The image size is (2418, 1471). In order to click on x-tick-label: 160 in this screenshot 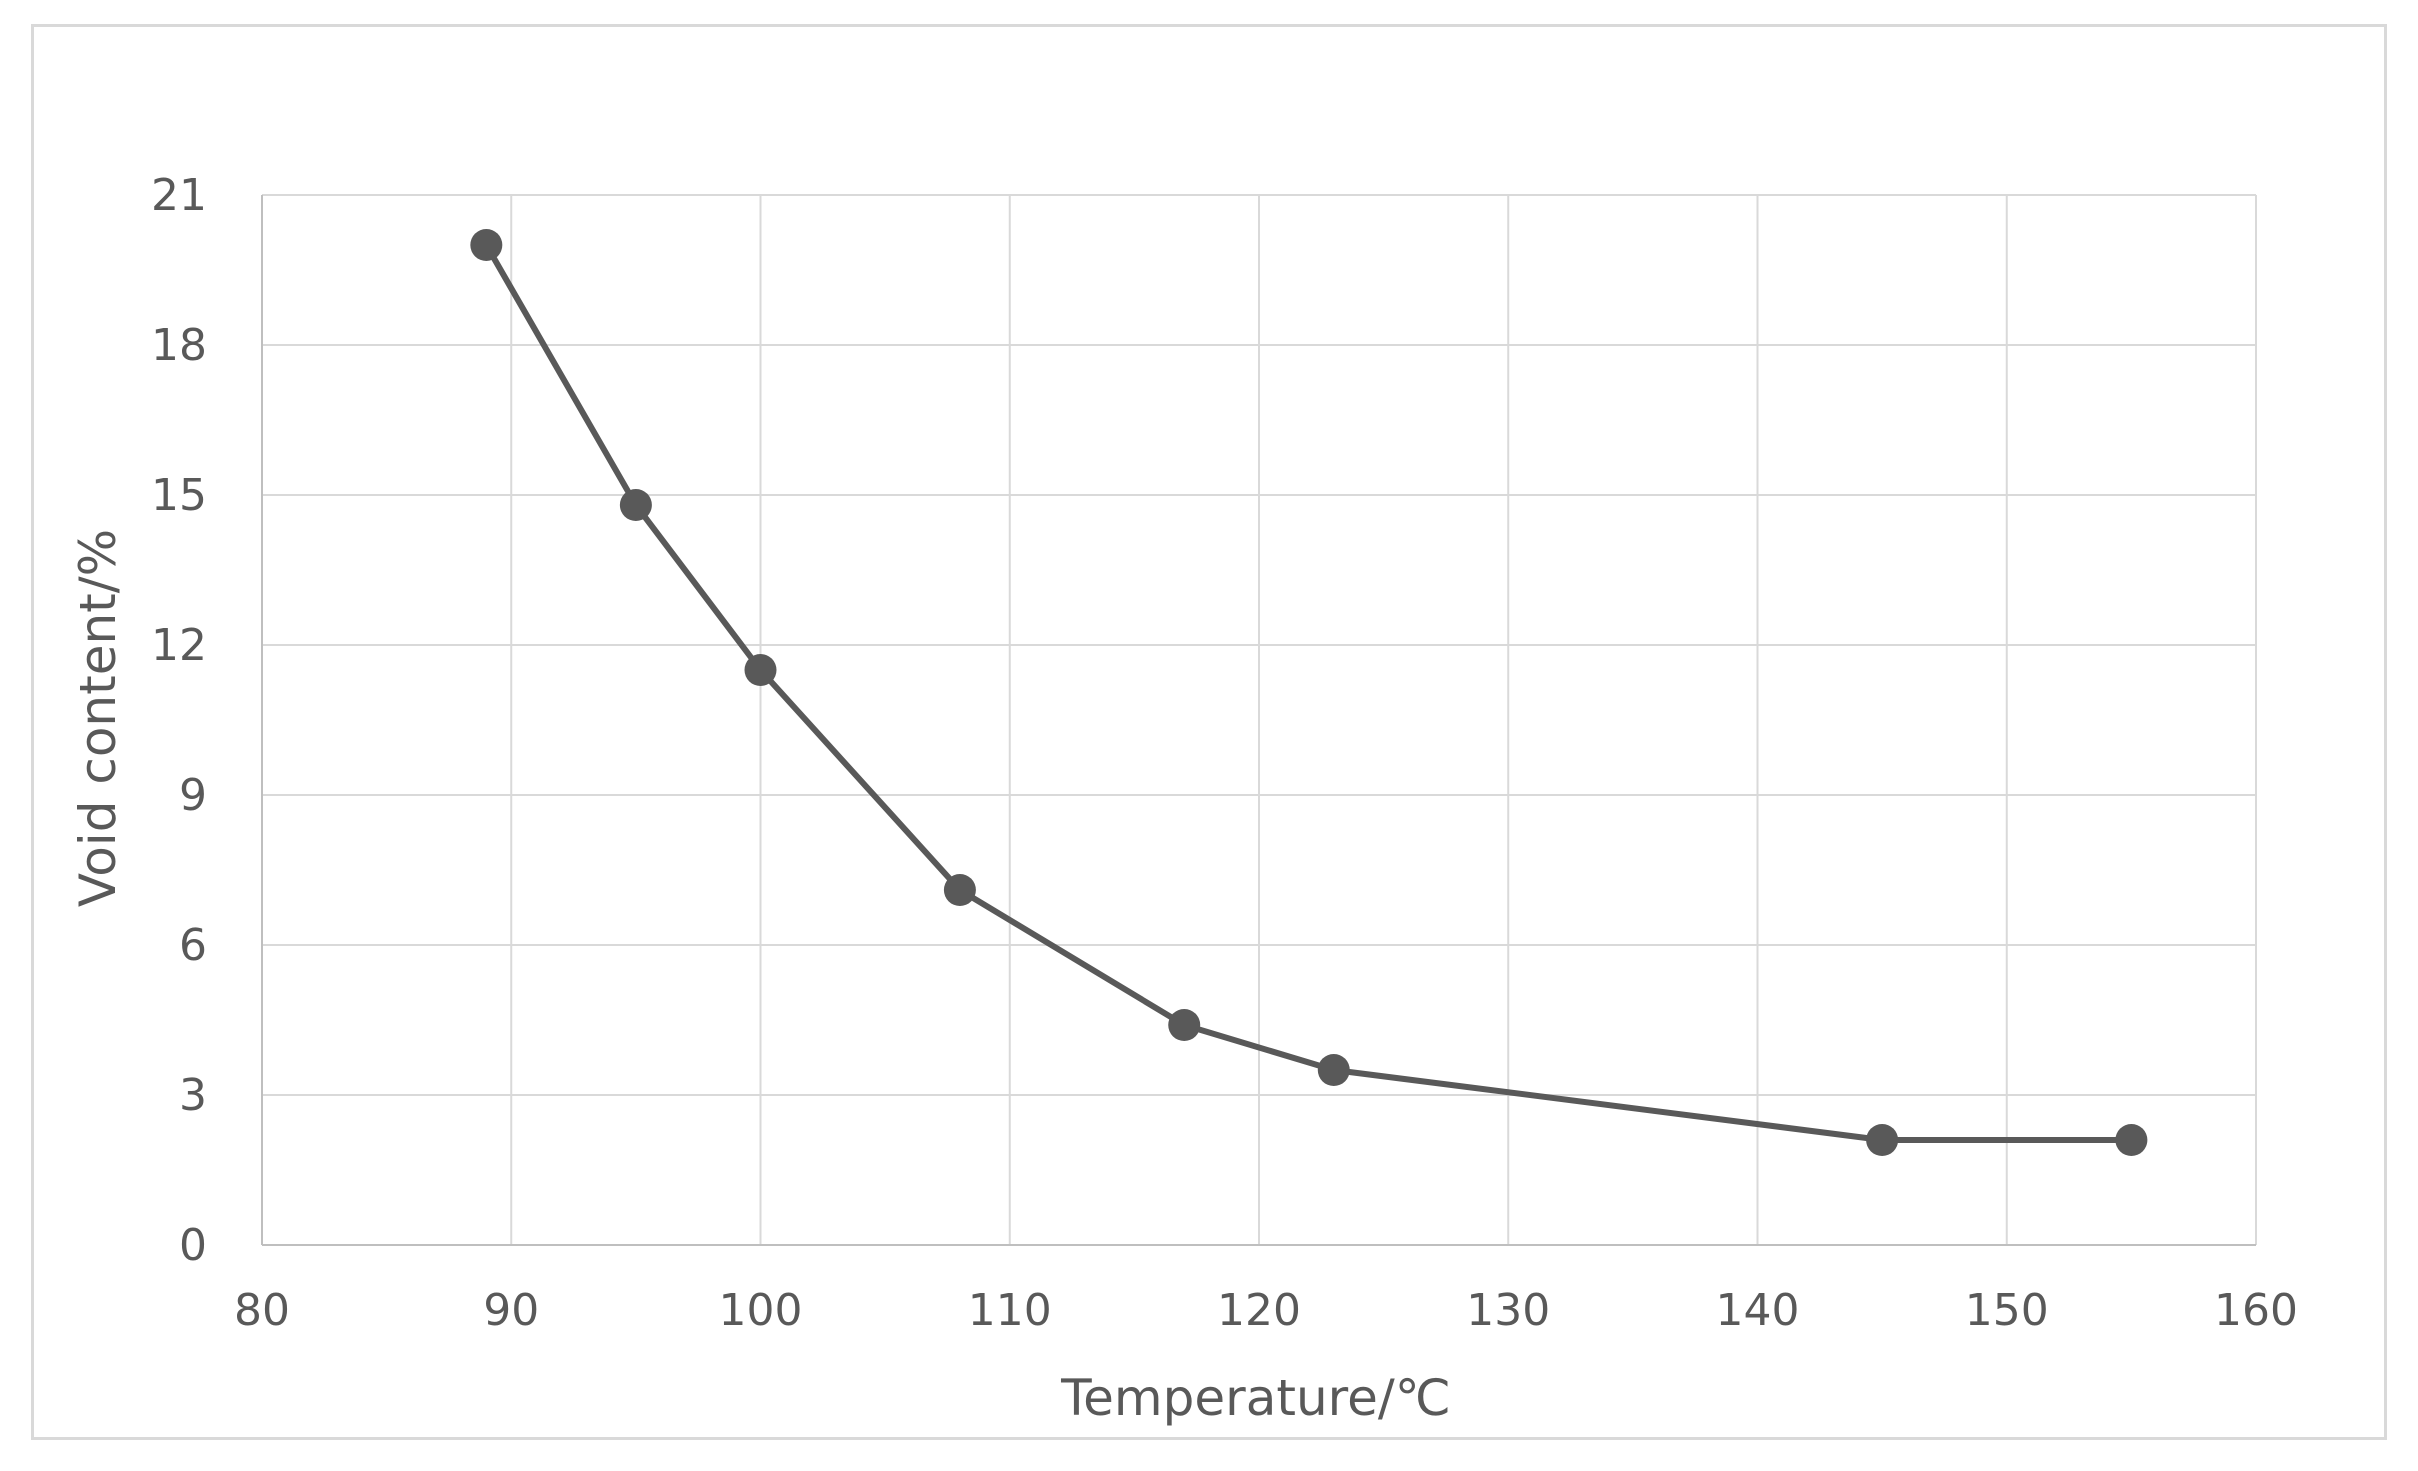, I will do `click(2256, 1310)`.